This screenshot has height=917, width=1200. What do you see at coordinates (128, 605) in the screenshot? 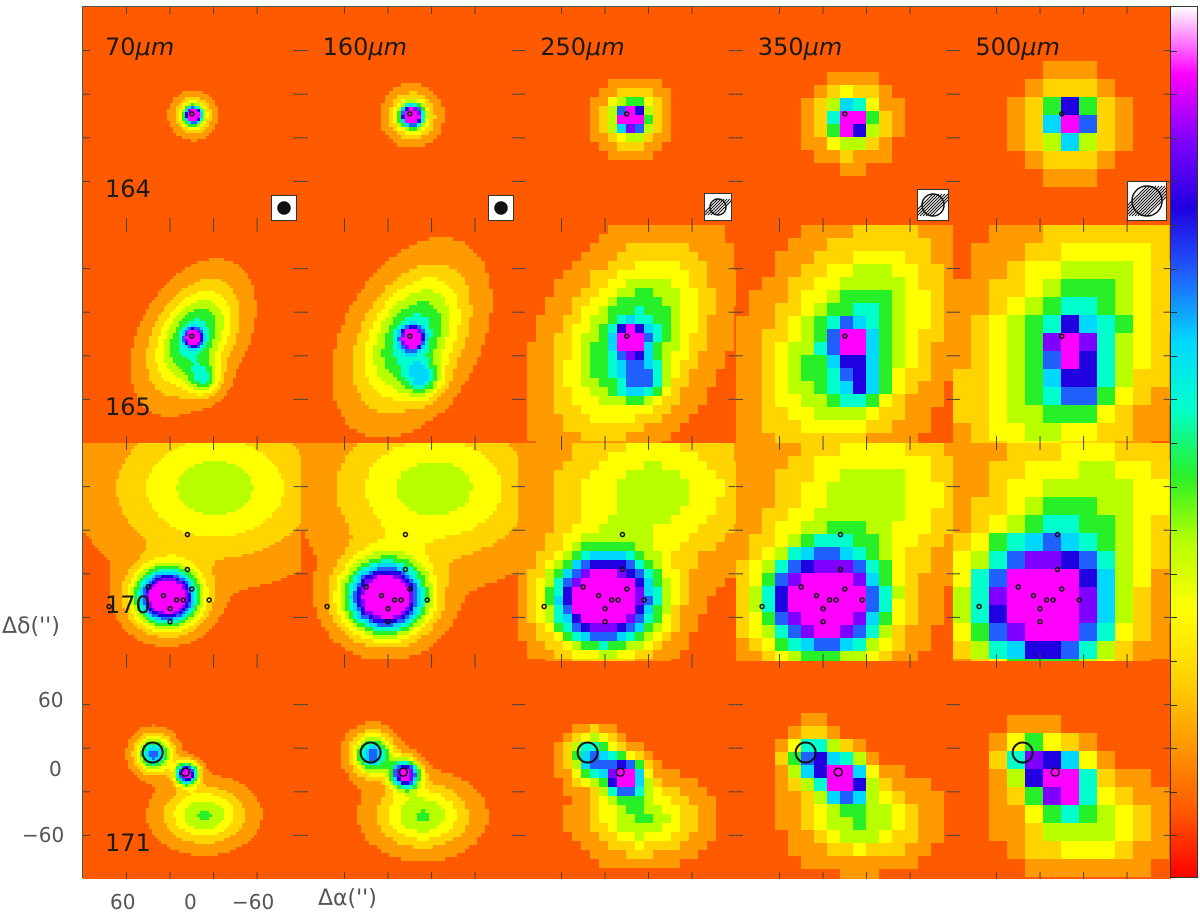
I see `source-id-label: 170` at bounding box center [128, 605].